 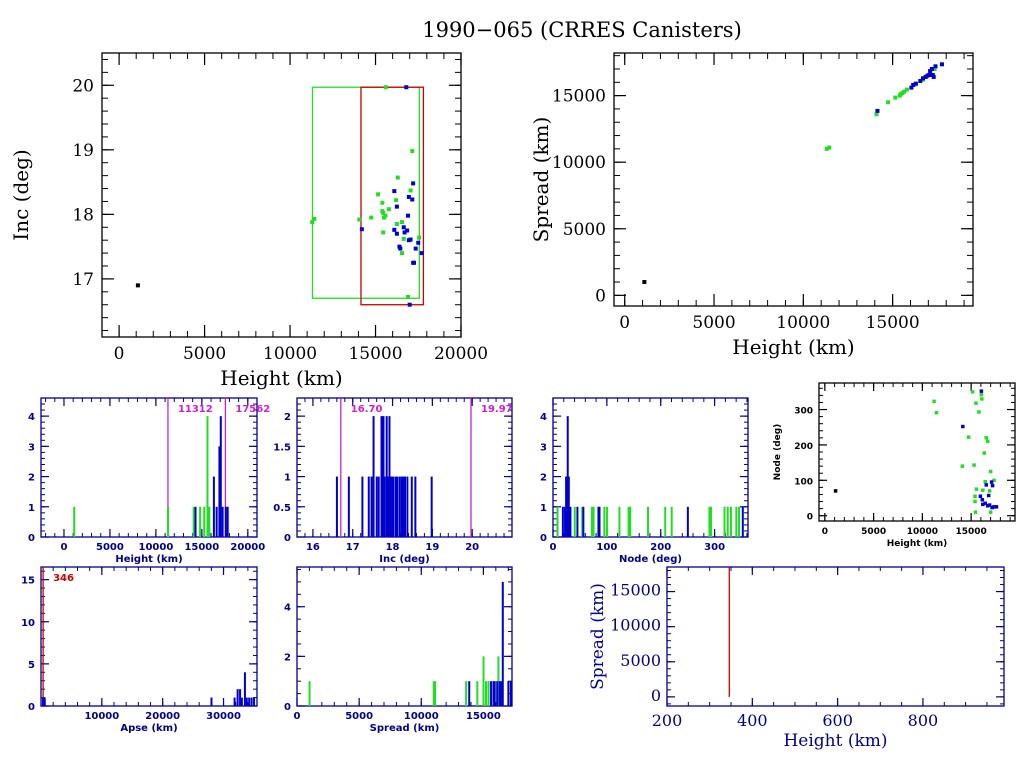 I want to click on x-tick-label: 15000, so click(x=970, y=532).